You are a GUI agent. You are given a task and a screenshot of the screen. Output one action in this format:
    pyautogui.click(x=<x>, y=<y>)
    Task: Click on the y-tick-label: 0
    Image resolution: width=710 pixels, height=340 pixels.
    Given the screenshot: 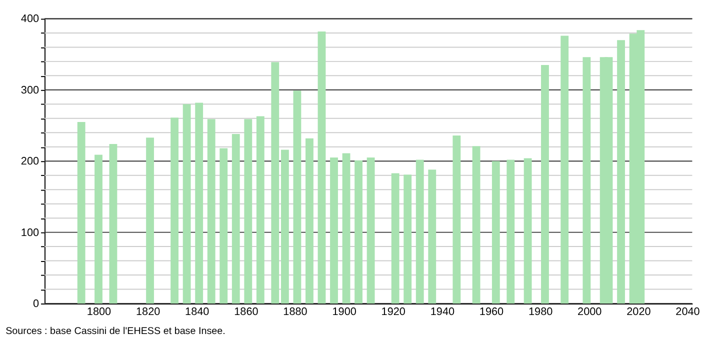 What is the action you would take?
    pyautogui.click(x=36, y=304)
    